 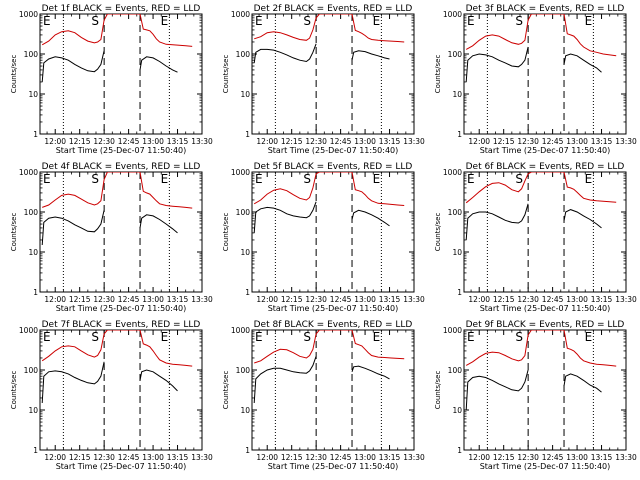 I want to click on plot-title: Det 6f BLACK = Events, RED = LLD, so click(x=545, y=167).